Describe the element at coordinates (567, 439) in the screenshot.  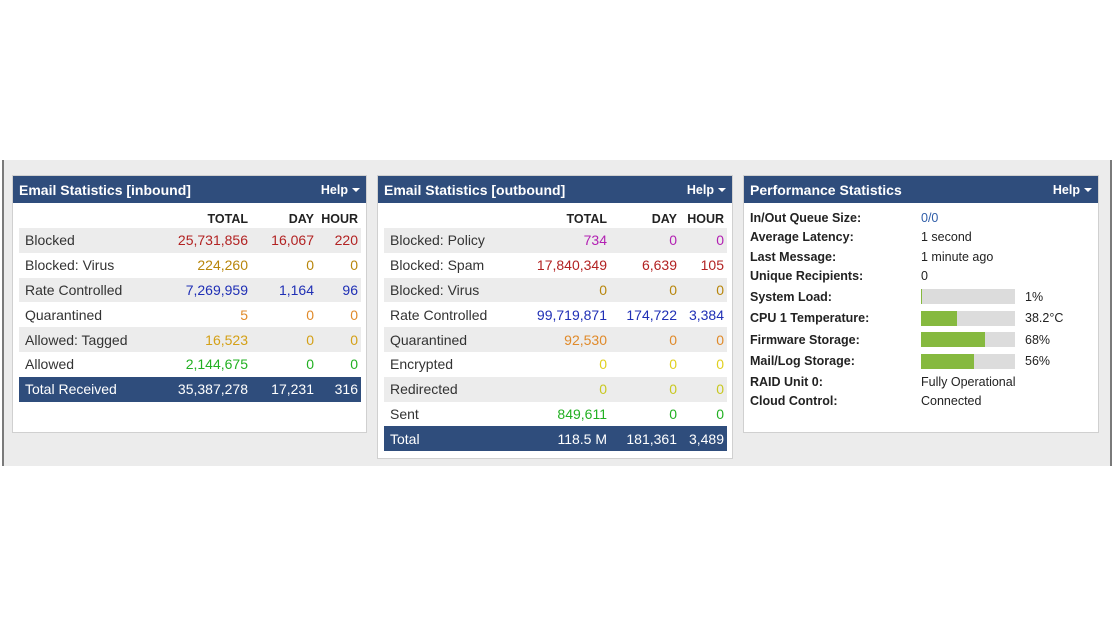
I see `total-total-value: 118.5 M` at that location.